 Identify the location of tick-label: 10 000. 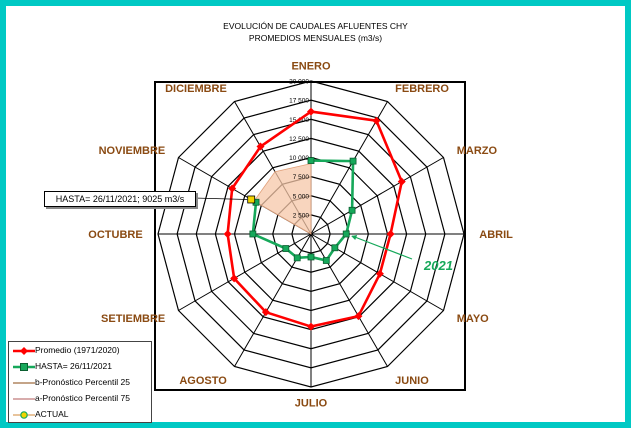
(299, 158).